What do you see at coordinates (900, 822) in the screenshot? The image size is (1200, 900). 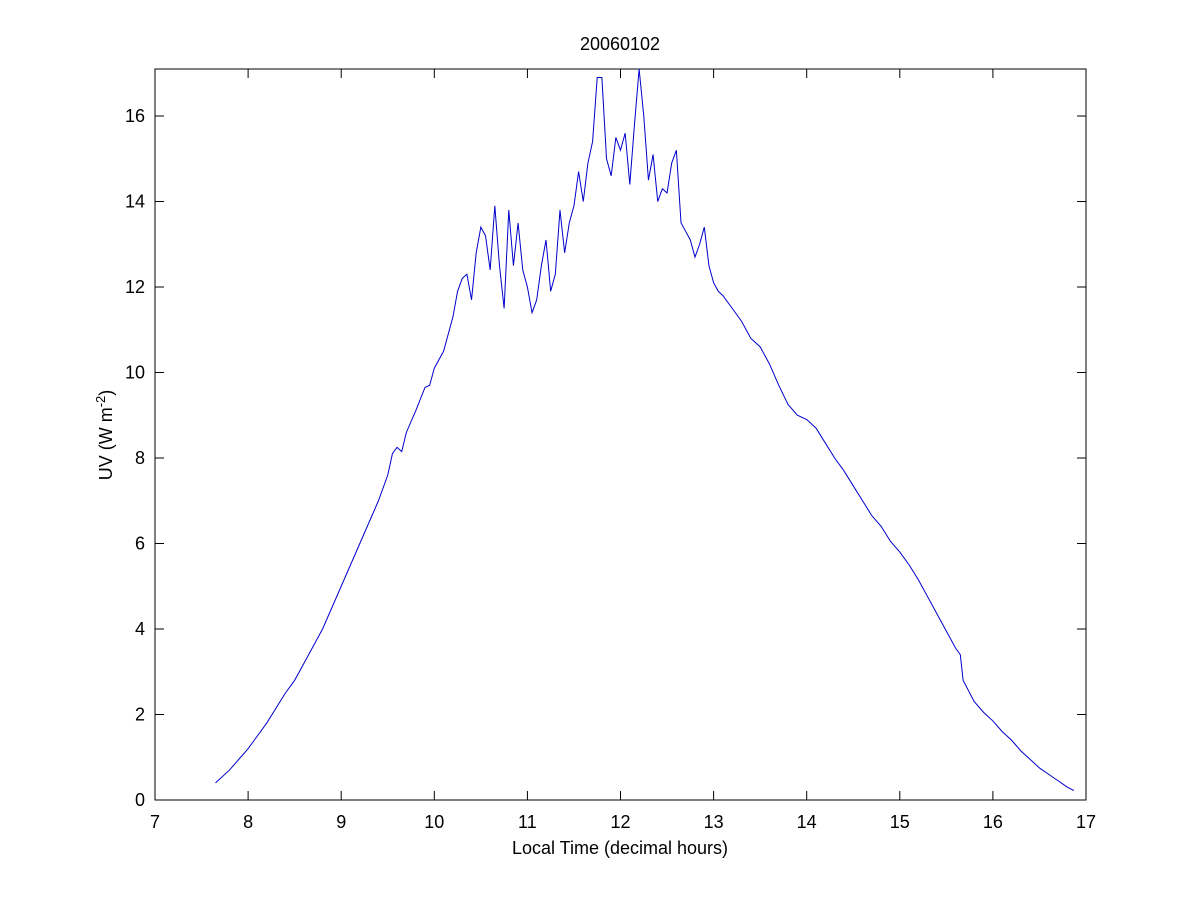 I see `x-tick-label: 15` at bounding box center [900, 822].